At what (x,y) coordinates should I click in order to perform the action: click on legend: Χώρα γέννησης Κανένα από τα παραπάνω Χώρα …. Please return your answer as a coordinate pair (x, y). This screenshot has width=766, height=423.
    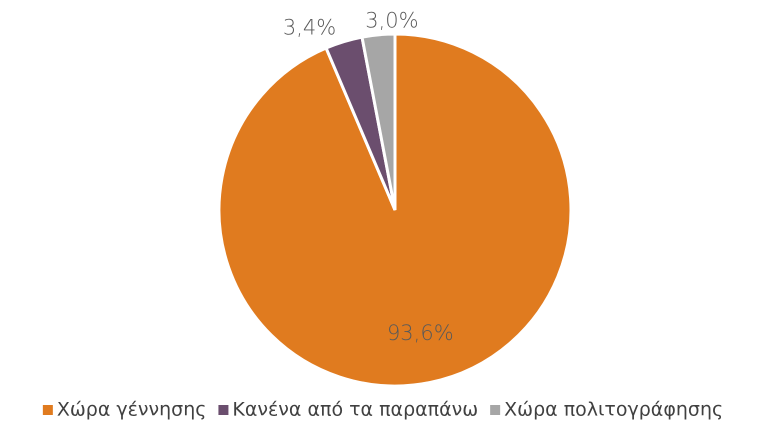
    Looking at the image, I should click on (382, 410).